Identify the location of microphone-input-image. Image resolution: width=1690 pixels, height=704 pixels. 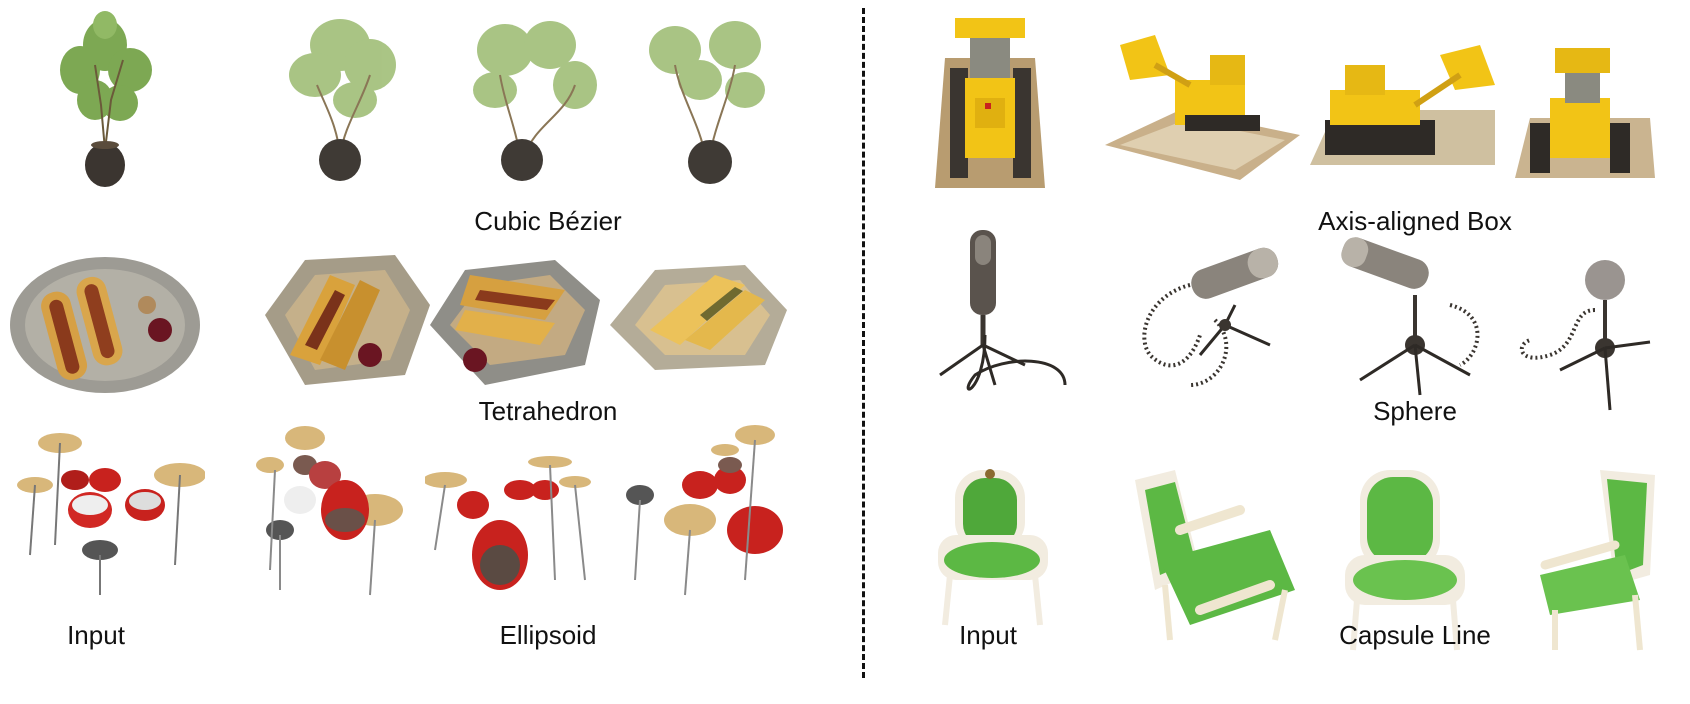
(1000, 312).